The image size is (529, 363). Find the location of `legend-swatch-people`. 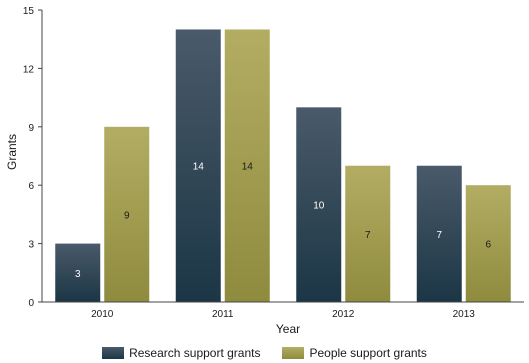

legend-swatch-people is located at coordinates (293, 353).